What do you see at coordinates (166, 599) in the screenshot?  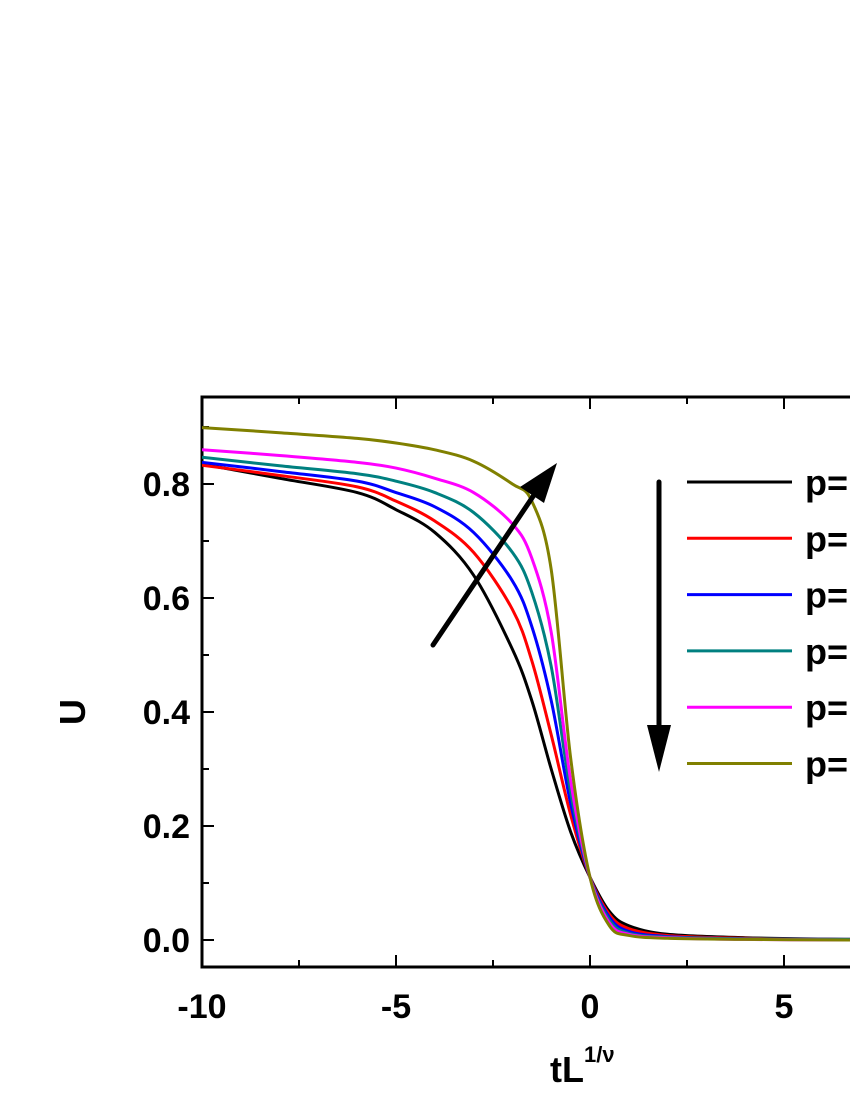 I see `y-tick-label: 0.6` at bounding box center [166, 599].